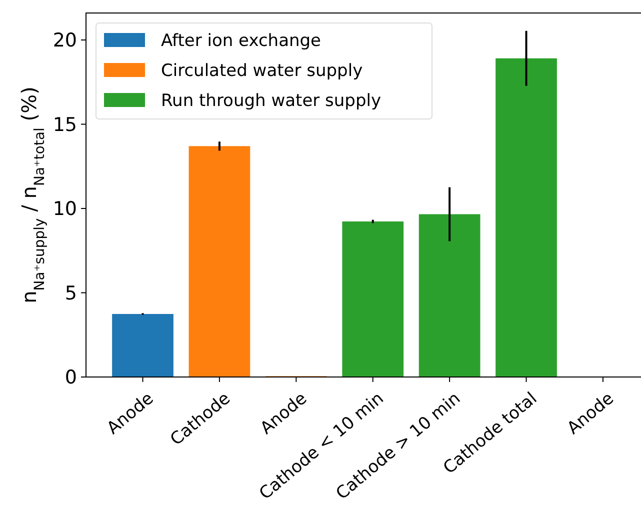  What do you see at coordinates (241, 40) in the screenshot?
I see `legend-label: After ion exchange` at bounding box center [241, 40].